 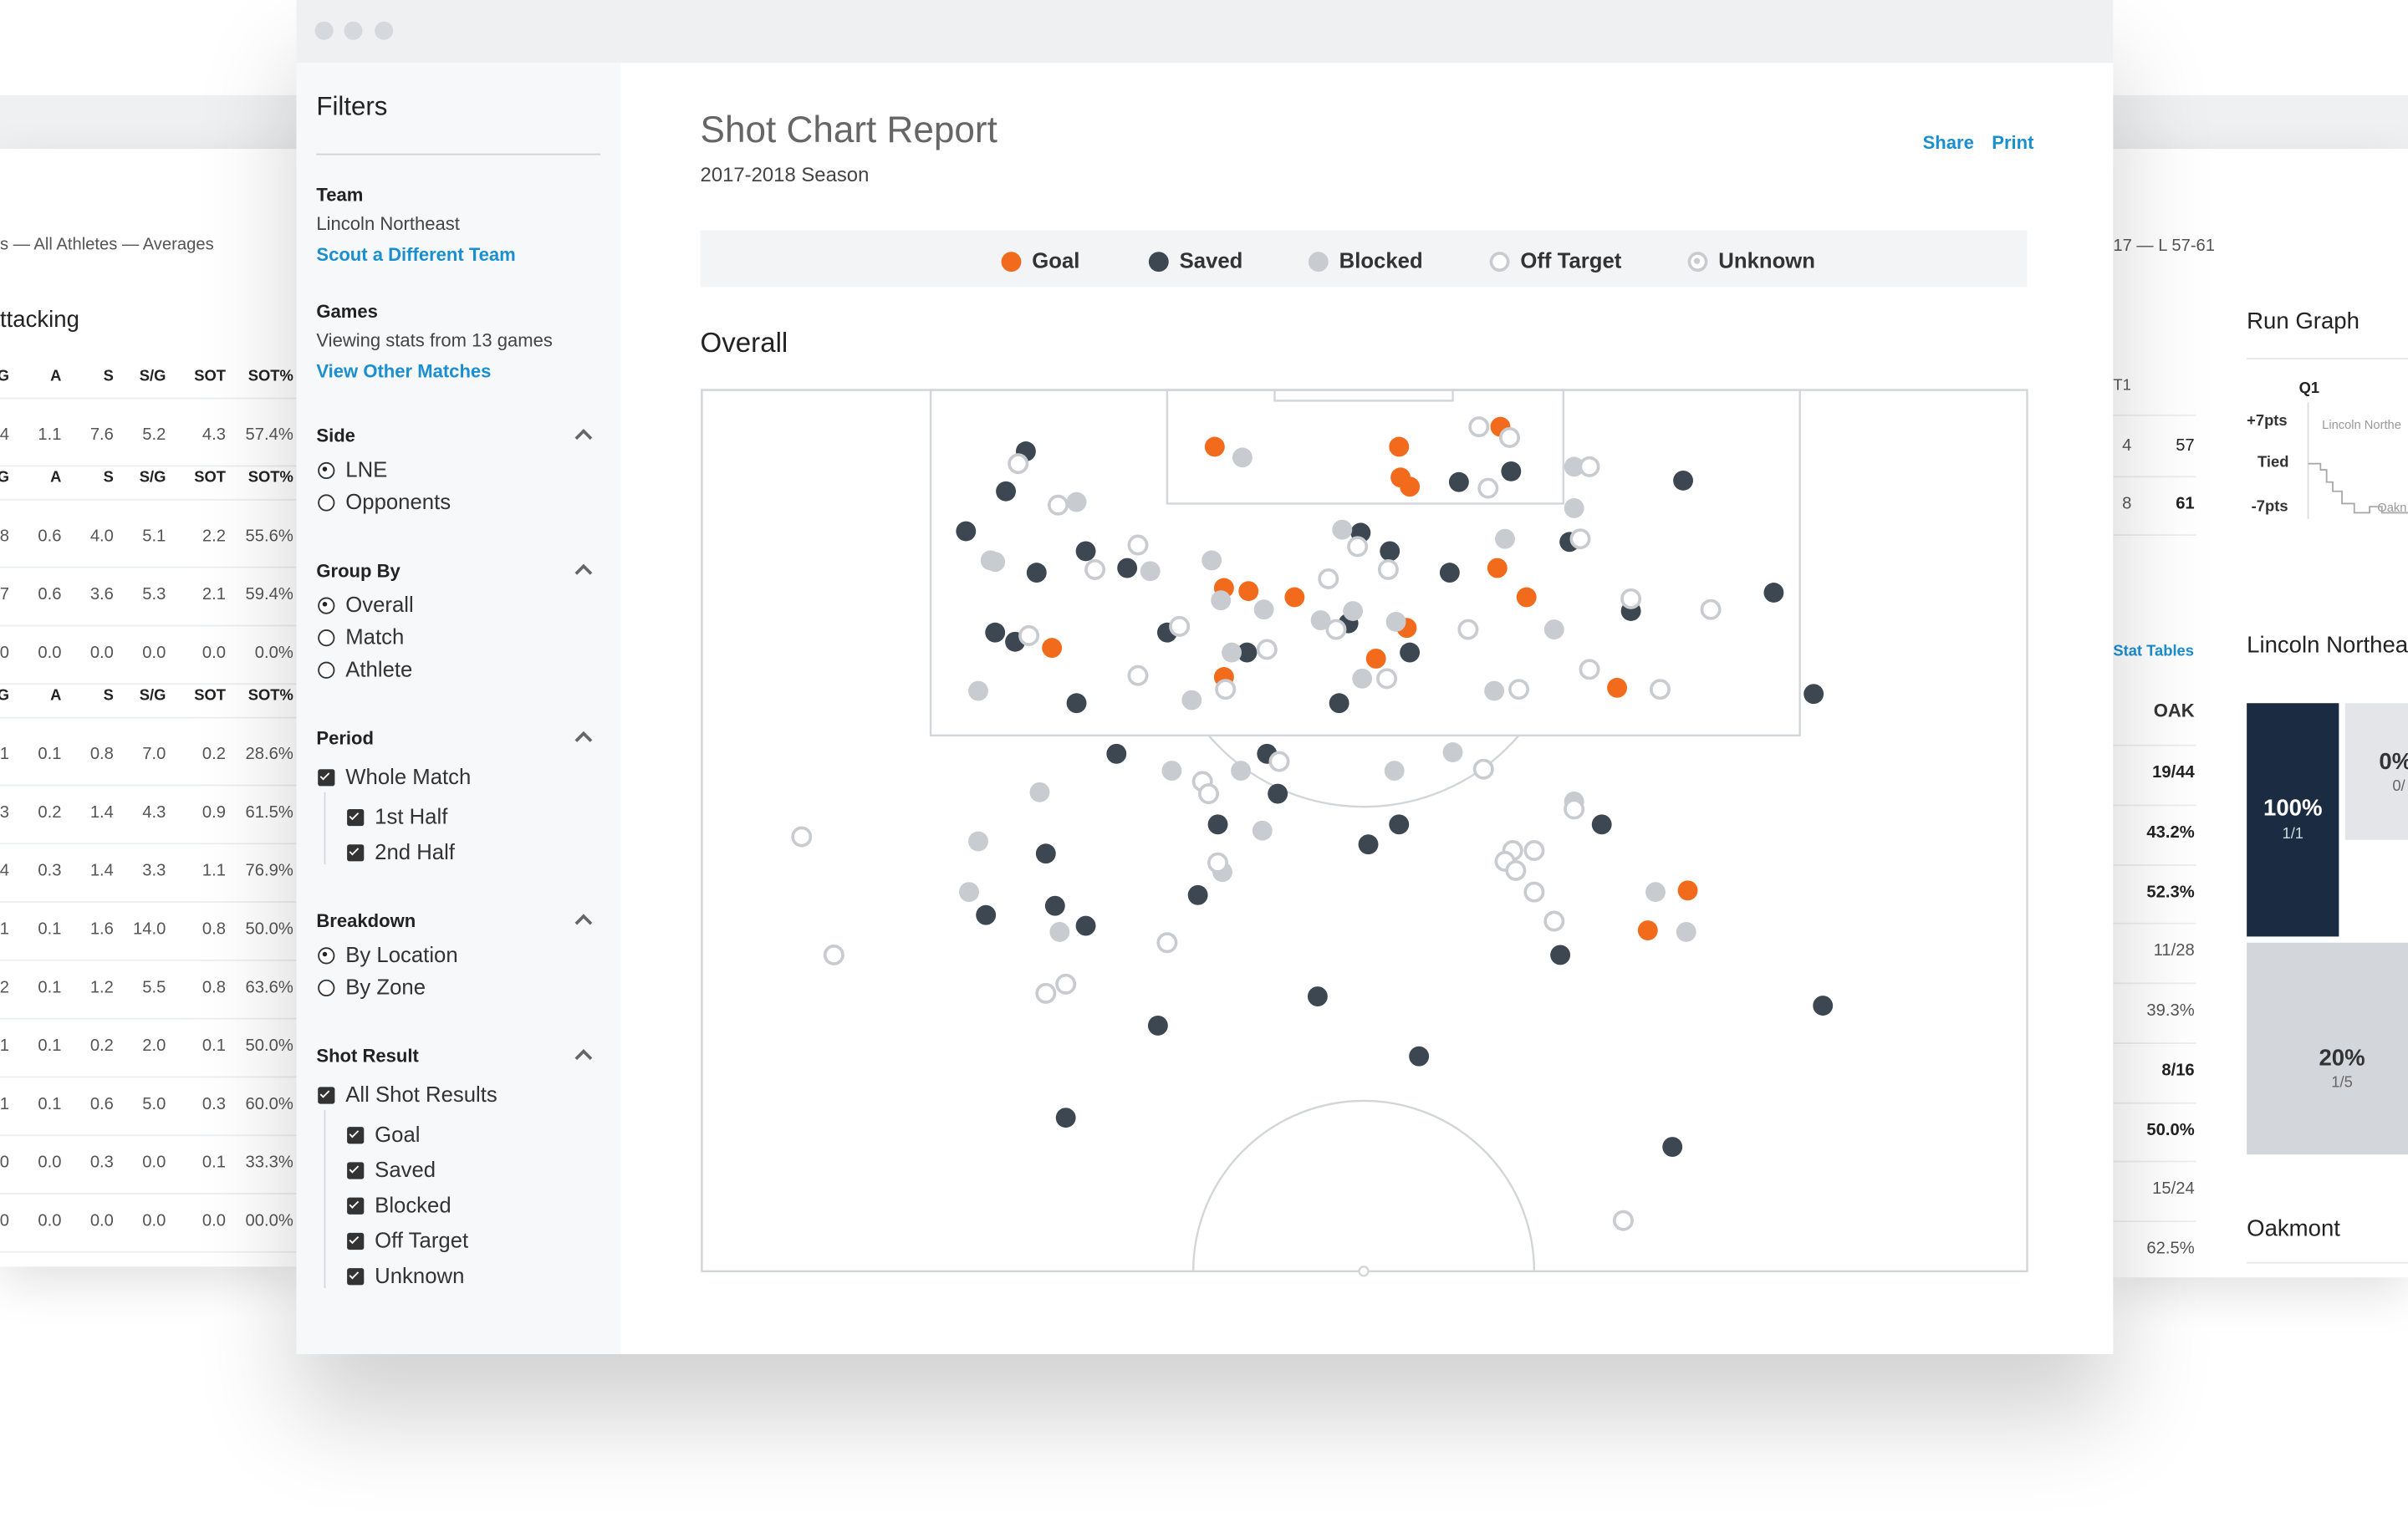 I want to click on option-label: Athlete, so click(x=379, y=668).